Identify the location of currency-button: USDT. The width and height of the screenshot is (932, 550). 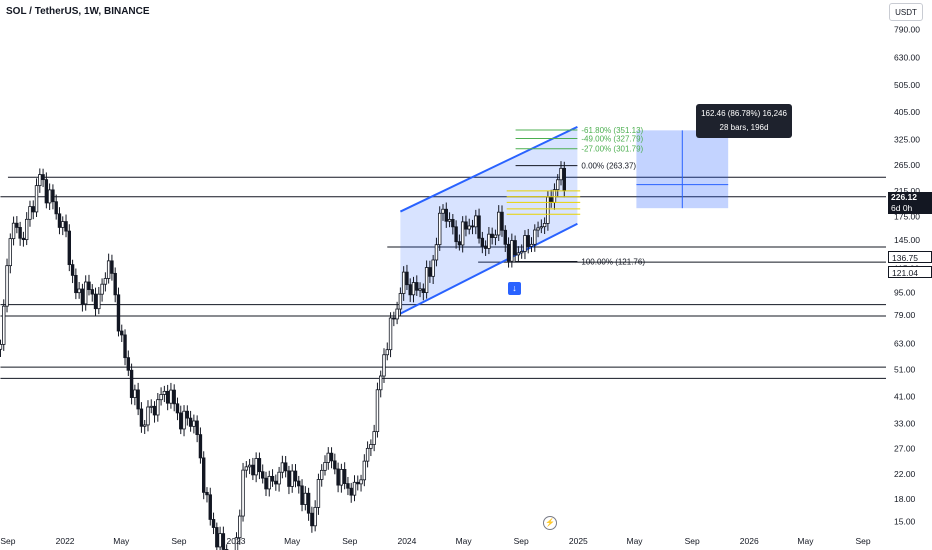
(906, 12).